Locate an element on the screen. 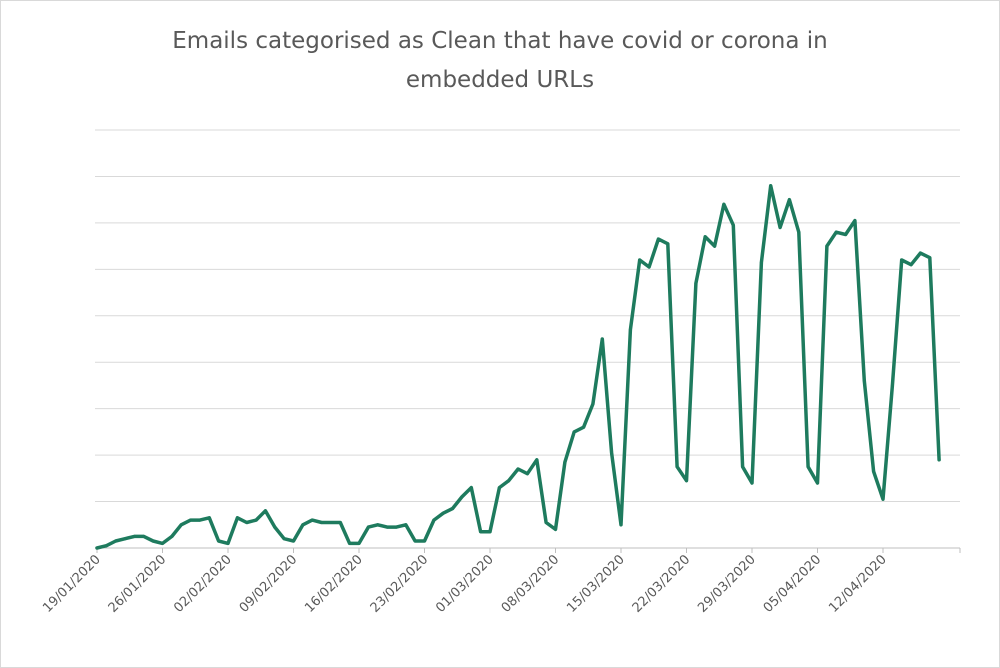  x-tick-label: 16/02/2020 is located at coordinates (334, 584).